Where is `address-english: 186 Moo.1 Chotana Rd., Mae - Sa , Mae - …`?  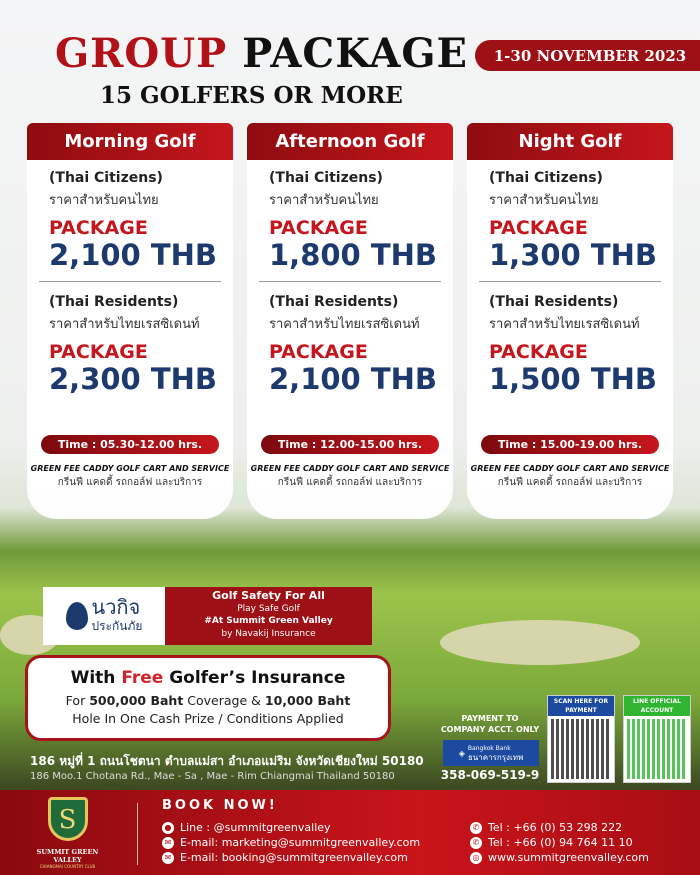 address-english: 186 Moo.1 Chotana Rd., Mae - Sa , Mae - … is located at coordinates (212, 776).